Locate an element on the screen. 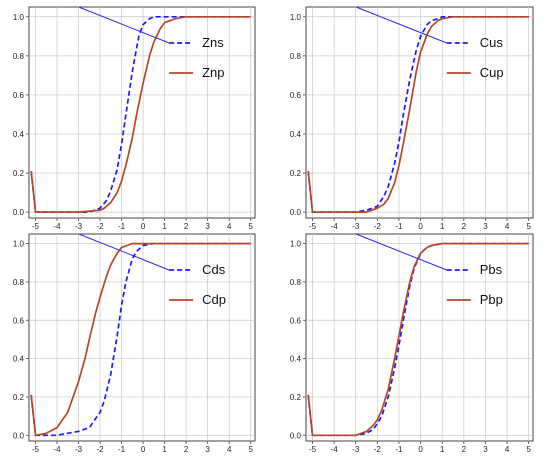 Image resolution: width=550 pixels, height=457 pixels. legend-label: Cus is located at coordinates (492, 42).